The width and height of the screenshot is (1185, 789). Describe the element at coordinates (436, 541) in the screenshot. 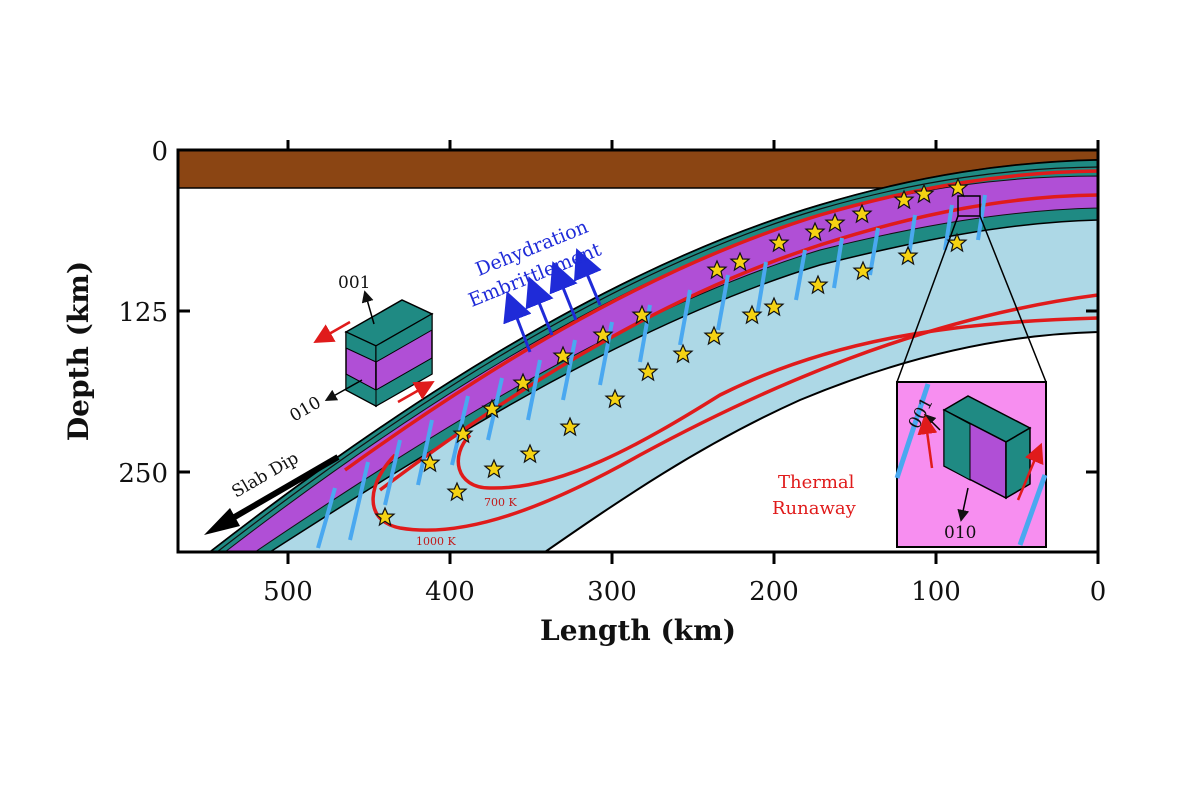

I see `isotherm-1000-label: 1000 K` at that location.